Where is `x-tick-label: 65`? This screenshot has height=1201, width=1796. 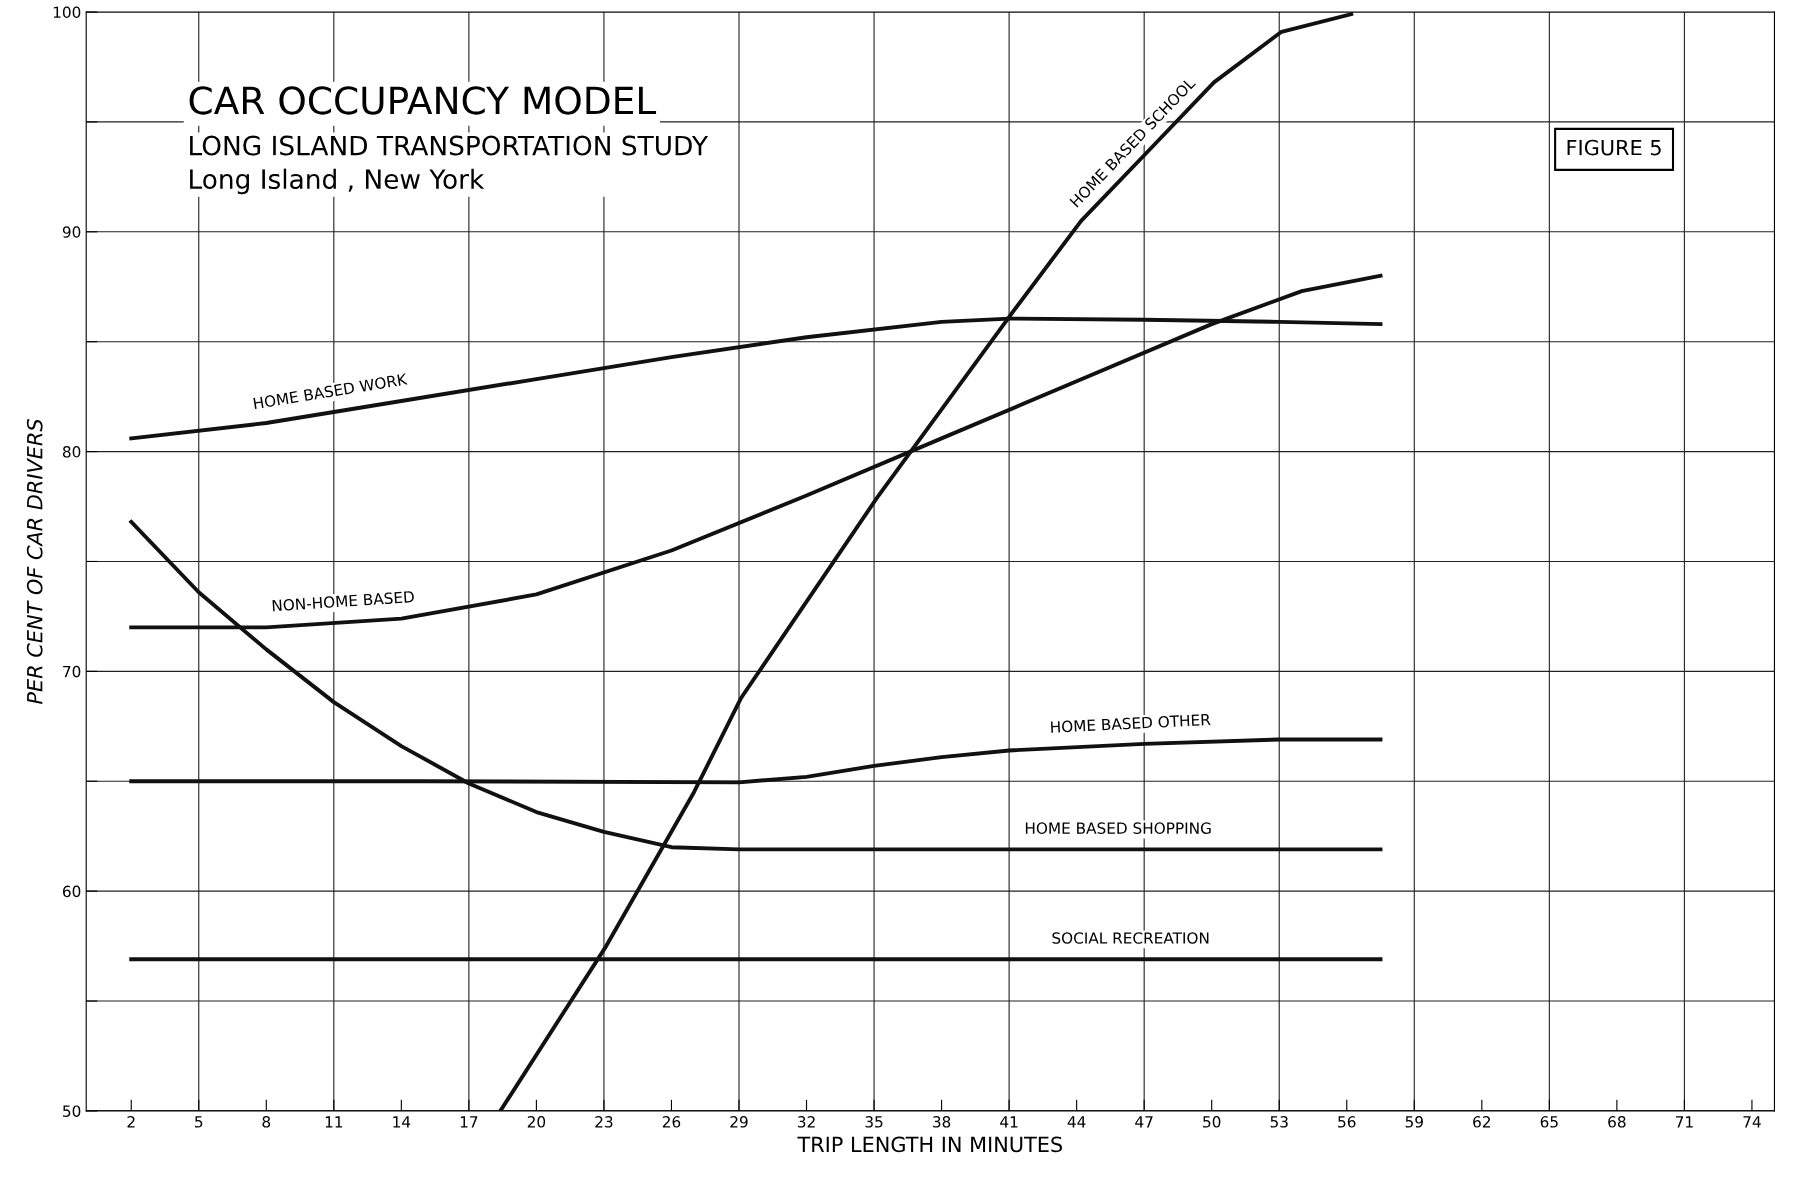
x-tick-label: 65 is located at coordinates (1549, 1122).